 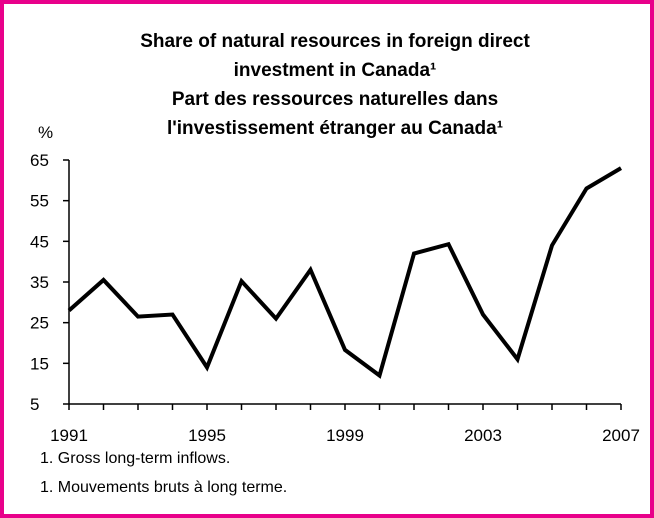 I want to click on y-tick-label: 35, so click(x=39, y=282).